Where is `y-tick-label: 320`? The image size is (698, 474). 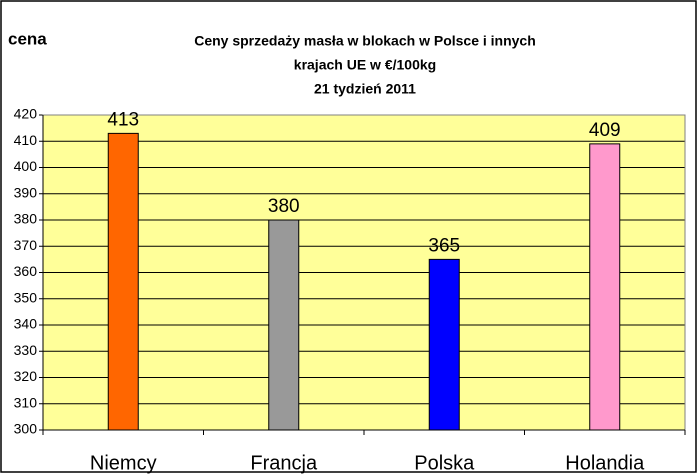 y-tick-label: 320 is located at coordinates (26, 376).